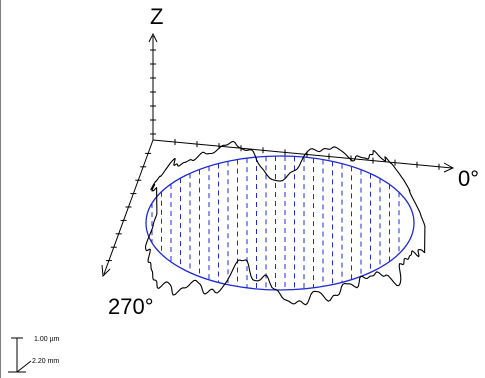  Describe the element at coordinates (106, 271) in the screenshot. I see `y-axis-arrow` at that location.